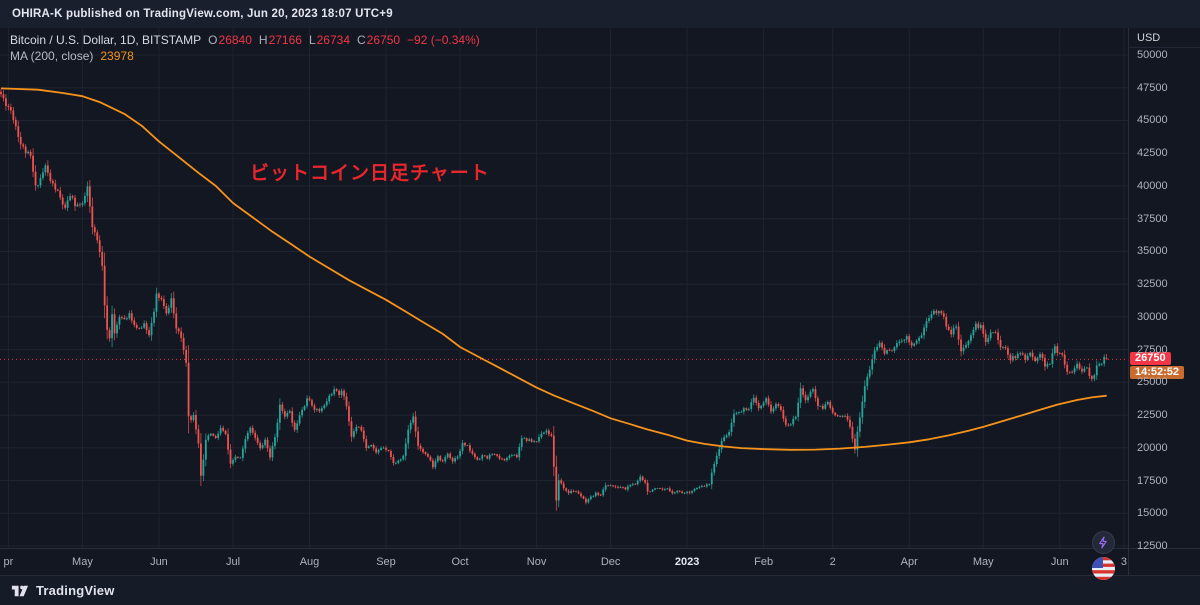 The height and width of the screenshot is (605, 1200). I want to click on axis-currency-label: USD, so click(1164, 38).